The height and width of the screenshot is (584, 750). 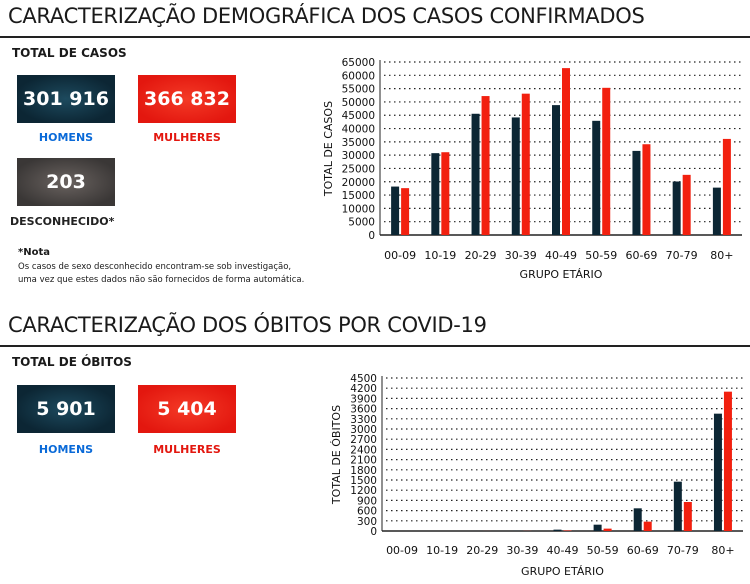 What do you see at coordinates (66, 99) in the screenshot?
I see `men-cases-value: 301 916` at bounding box center [66, 99].